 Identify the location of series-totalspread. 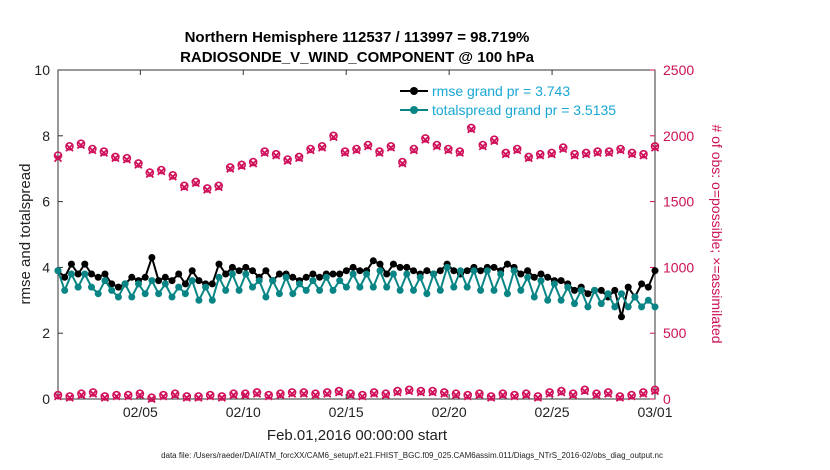
(356, 287).